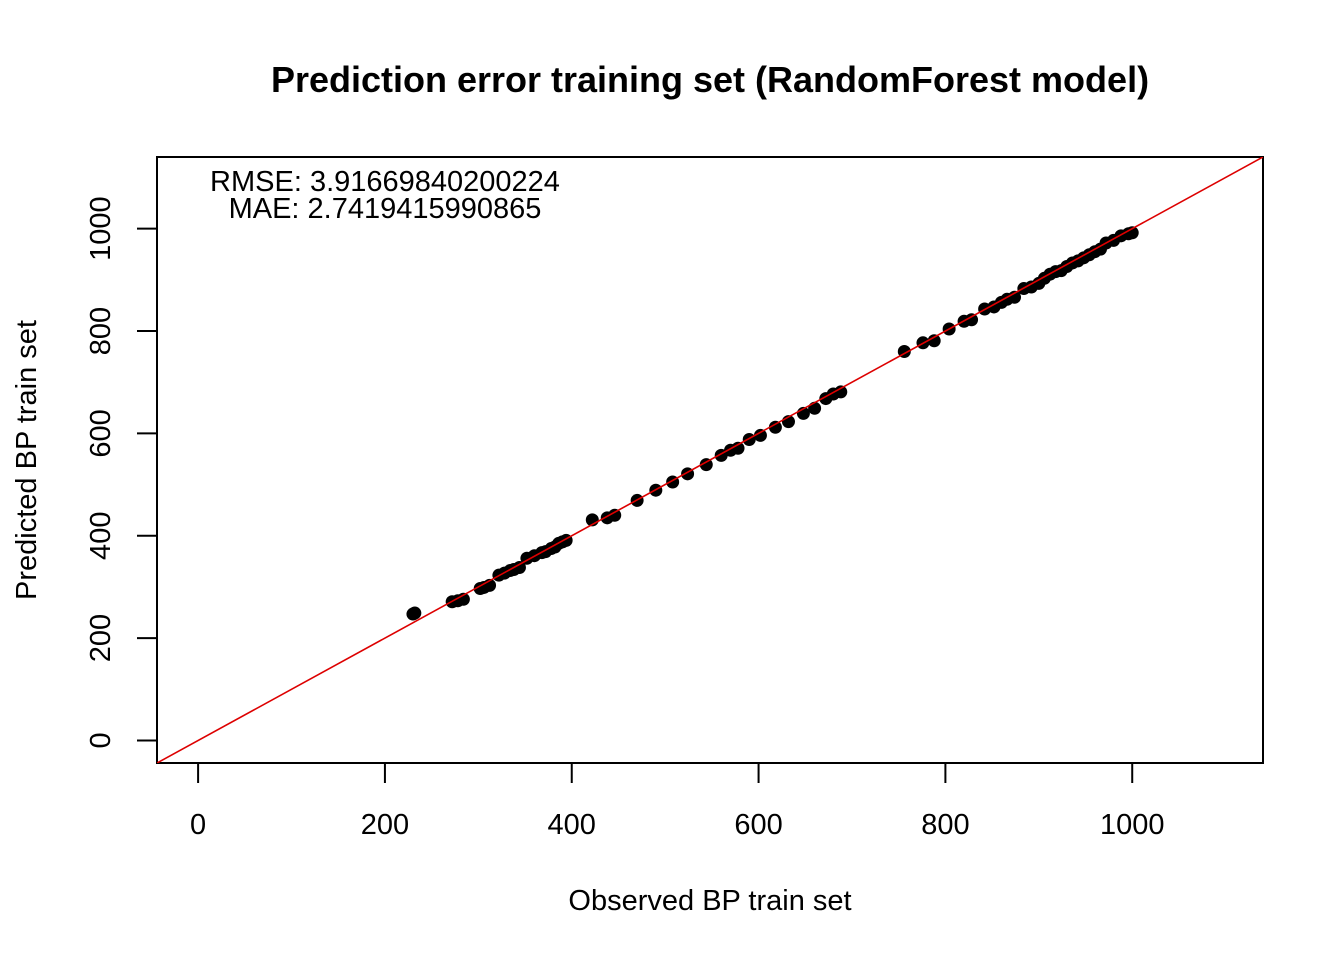 This screenshot has height=960, width=1344. Describe the element at coordinates (101, 433) in the screenshot. I see `y-tick-label: 600` at that location.